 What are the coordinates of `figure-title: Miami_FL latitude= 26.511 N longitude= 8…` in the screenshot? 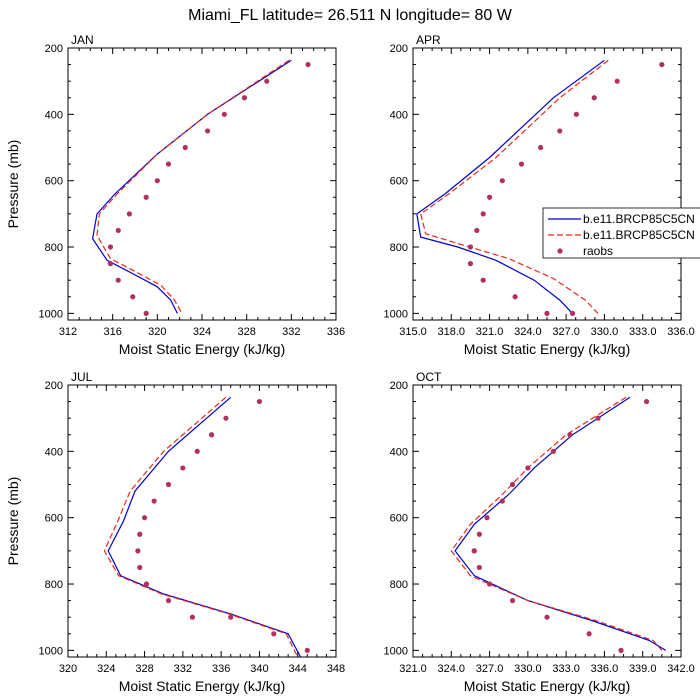 It's located at (350, 15).